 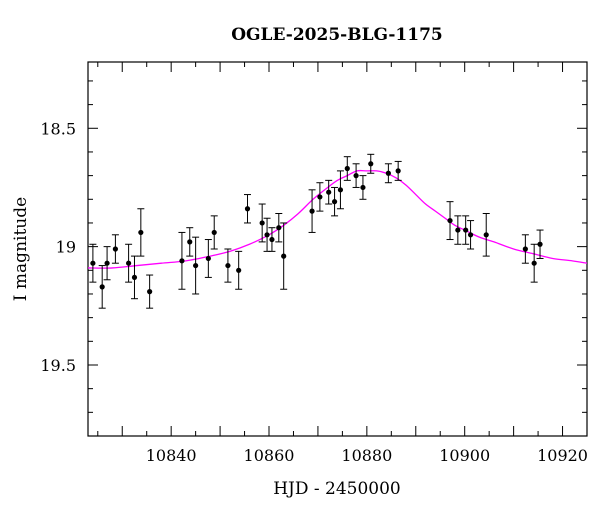 I want to click on chart-title: OGLE-2025-BLG-1175, so click(x=337, y=35).